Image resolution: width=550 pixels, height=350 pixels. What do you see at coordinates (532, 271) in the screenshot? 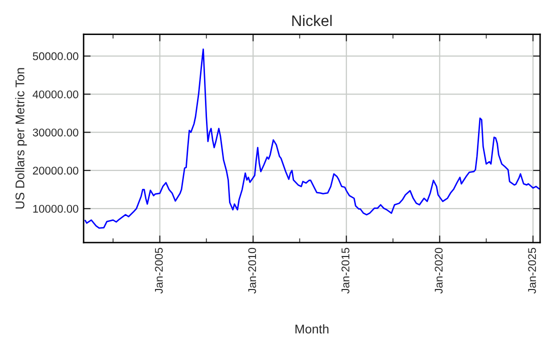
I see `x-tick-label: Jan-2025` at bounding box center [532, 271].